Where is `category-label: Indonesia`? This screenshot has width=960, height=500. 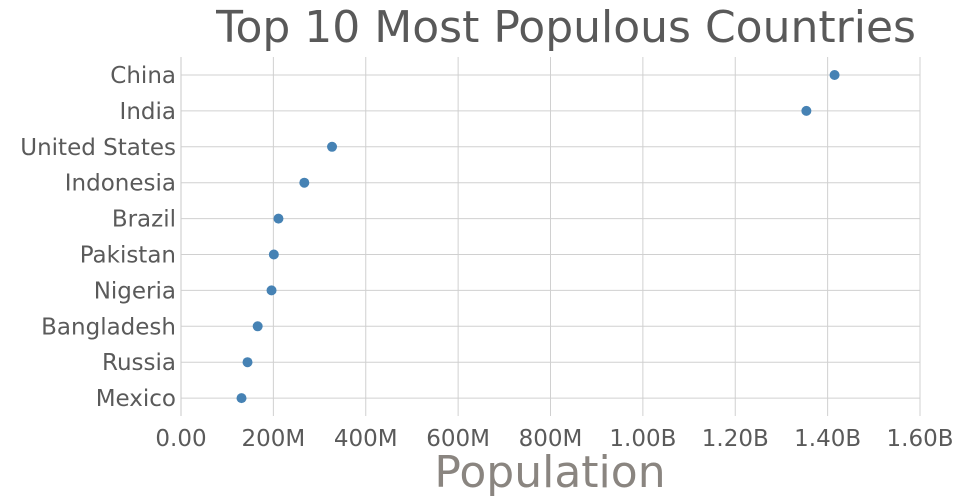 category-label: Indonesia is located at coordinates (120, 184).